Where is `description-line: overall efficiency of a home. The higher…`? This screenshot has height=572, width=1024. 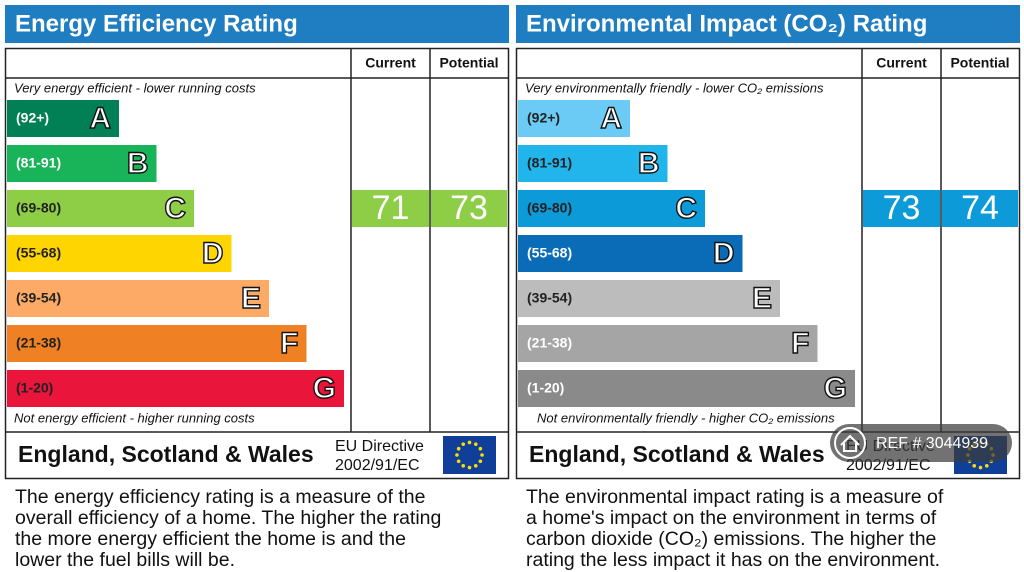
description-line: overall efficiency of a home. The higher… is located at coordinates (228, 518).